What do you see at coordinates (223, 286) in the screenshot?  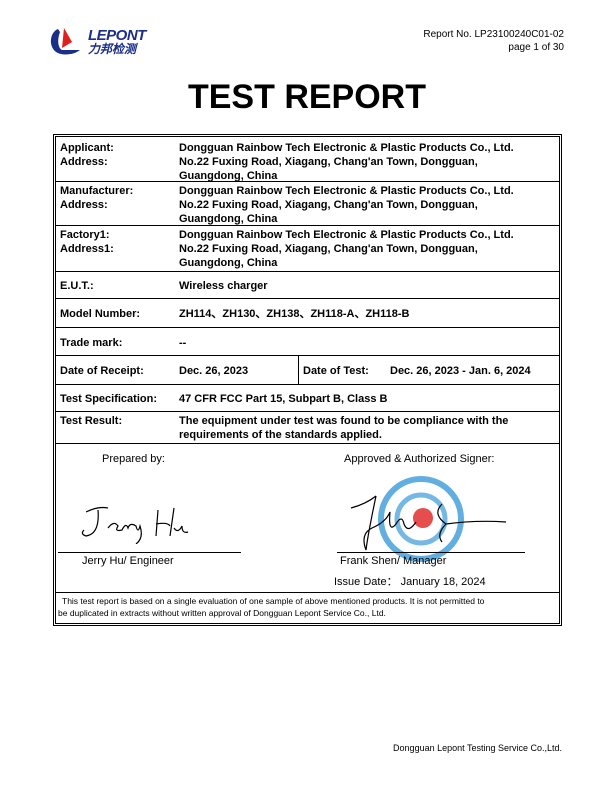 I see `value: Wireless charger` at bounding box center [223, 286].